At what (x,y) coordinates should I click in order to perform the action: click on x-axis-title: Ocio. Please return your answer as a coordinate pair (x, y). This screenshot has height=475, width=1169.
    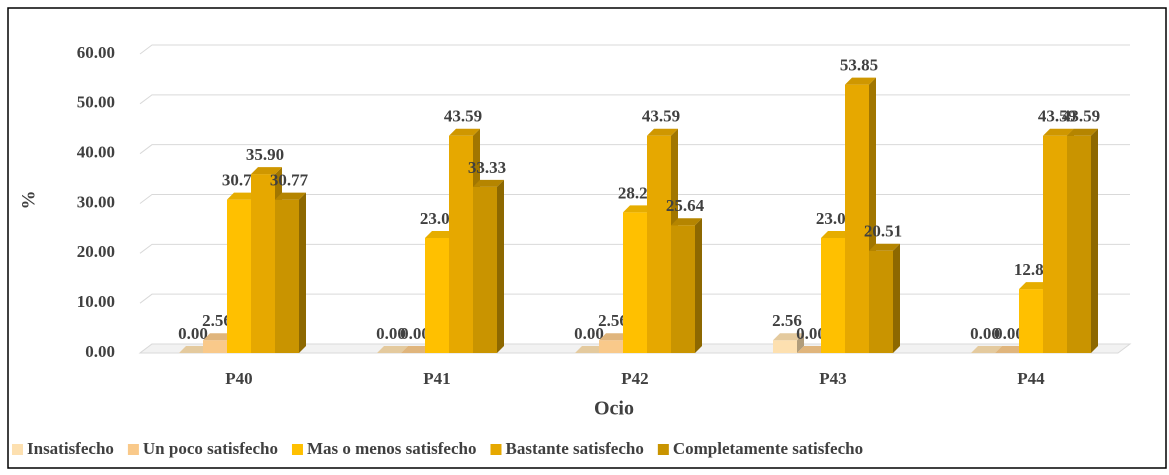
    Looking at the image, I should click on (614, 409).